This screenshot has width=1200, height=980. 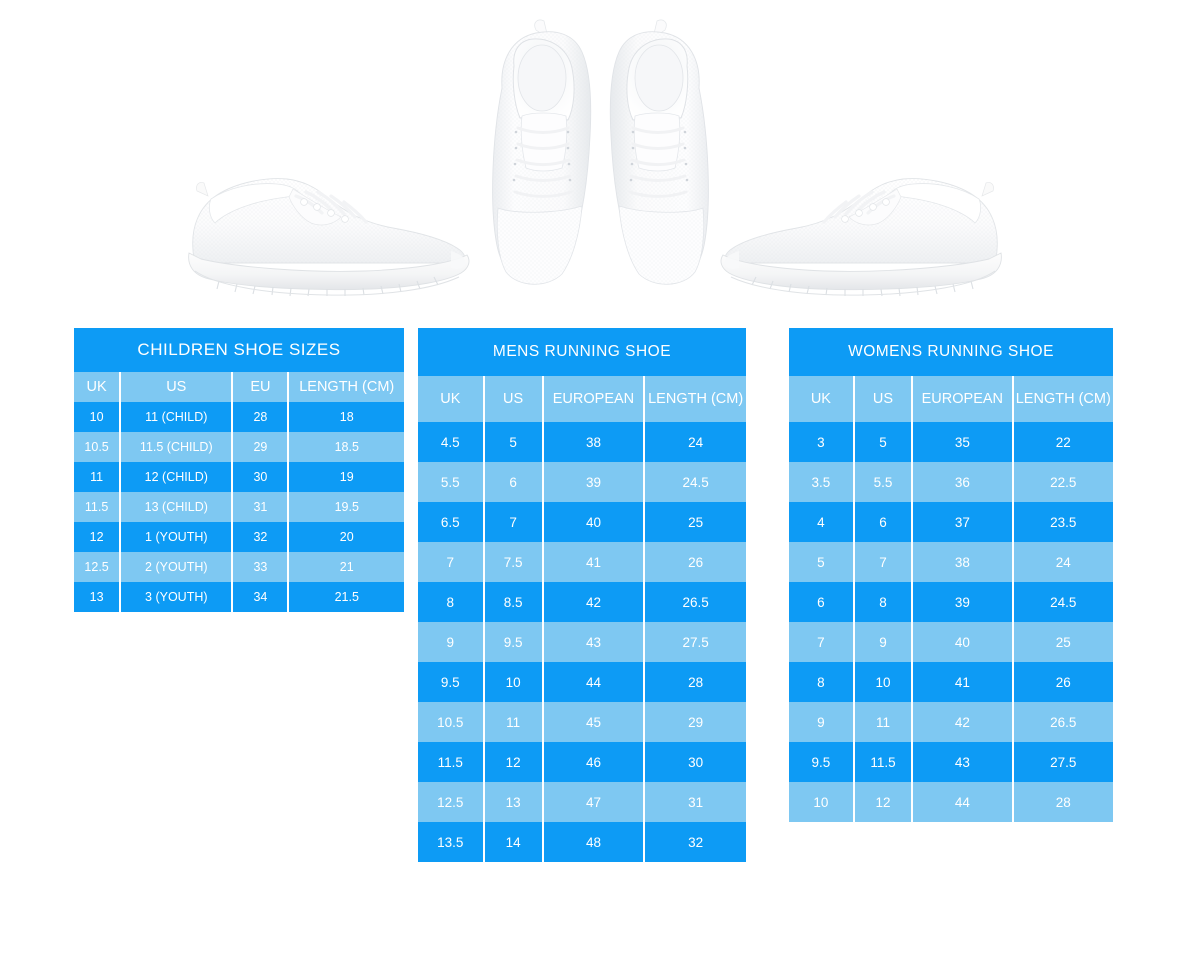 I want to click on children-table-head: UK US EU LENGTH (CM), so click(x=239, y=387).